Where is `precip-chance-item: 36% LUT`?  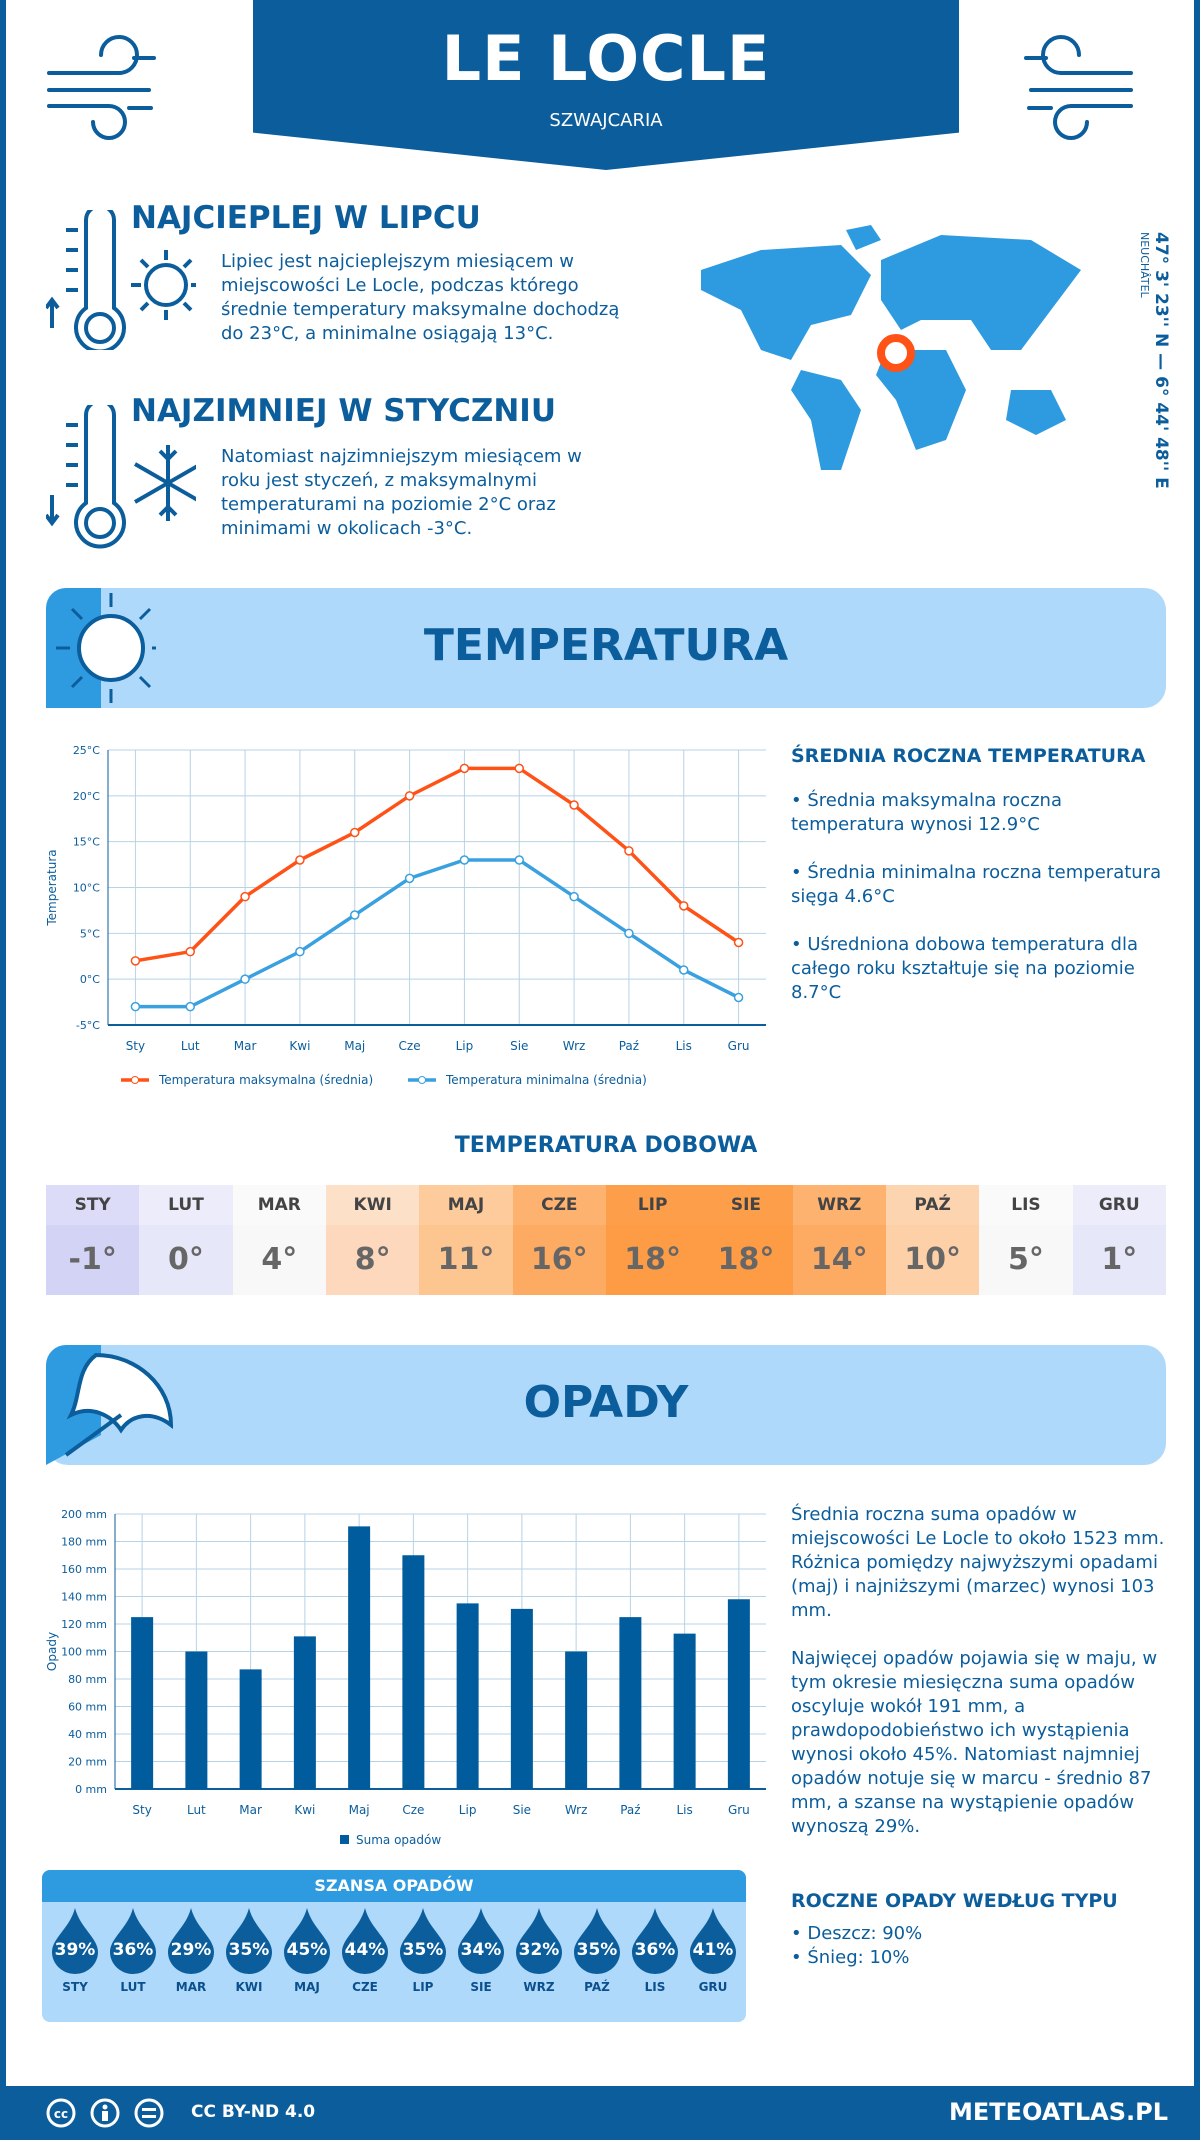 precip-chance-item: 36% LUT is located at coordinates (133, 1951).